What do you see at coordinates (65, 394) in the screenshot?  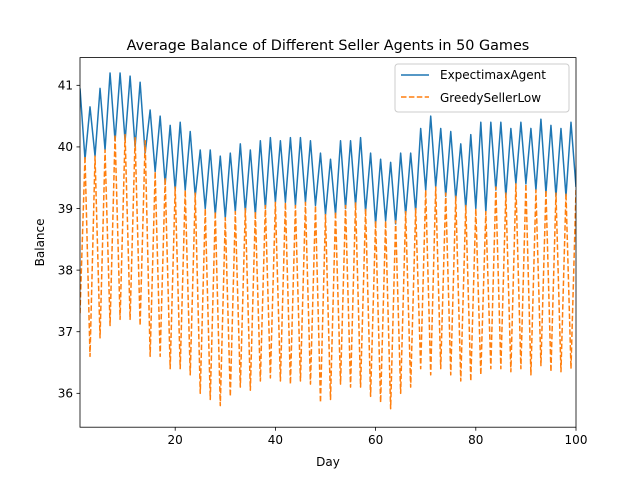 I see `y-tick-label: 36` at bounding box center [65, 394].